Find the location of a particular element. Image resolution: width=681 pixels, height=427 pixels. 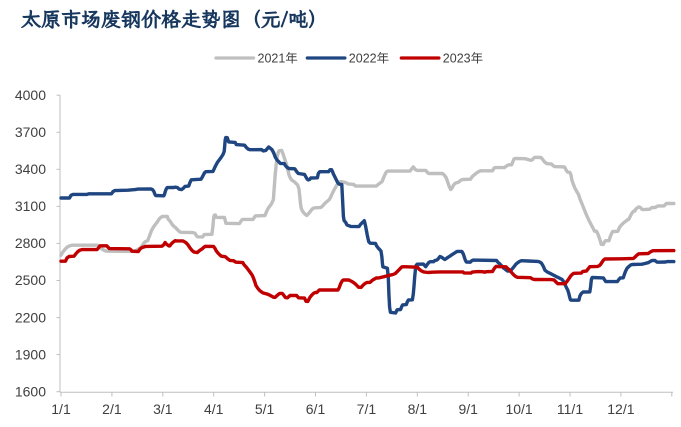

svg-text: 2200 is located at coordinates (30, 317).